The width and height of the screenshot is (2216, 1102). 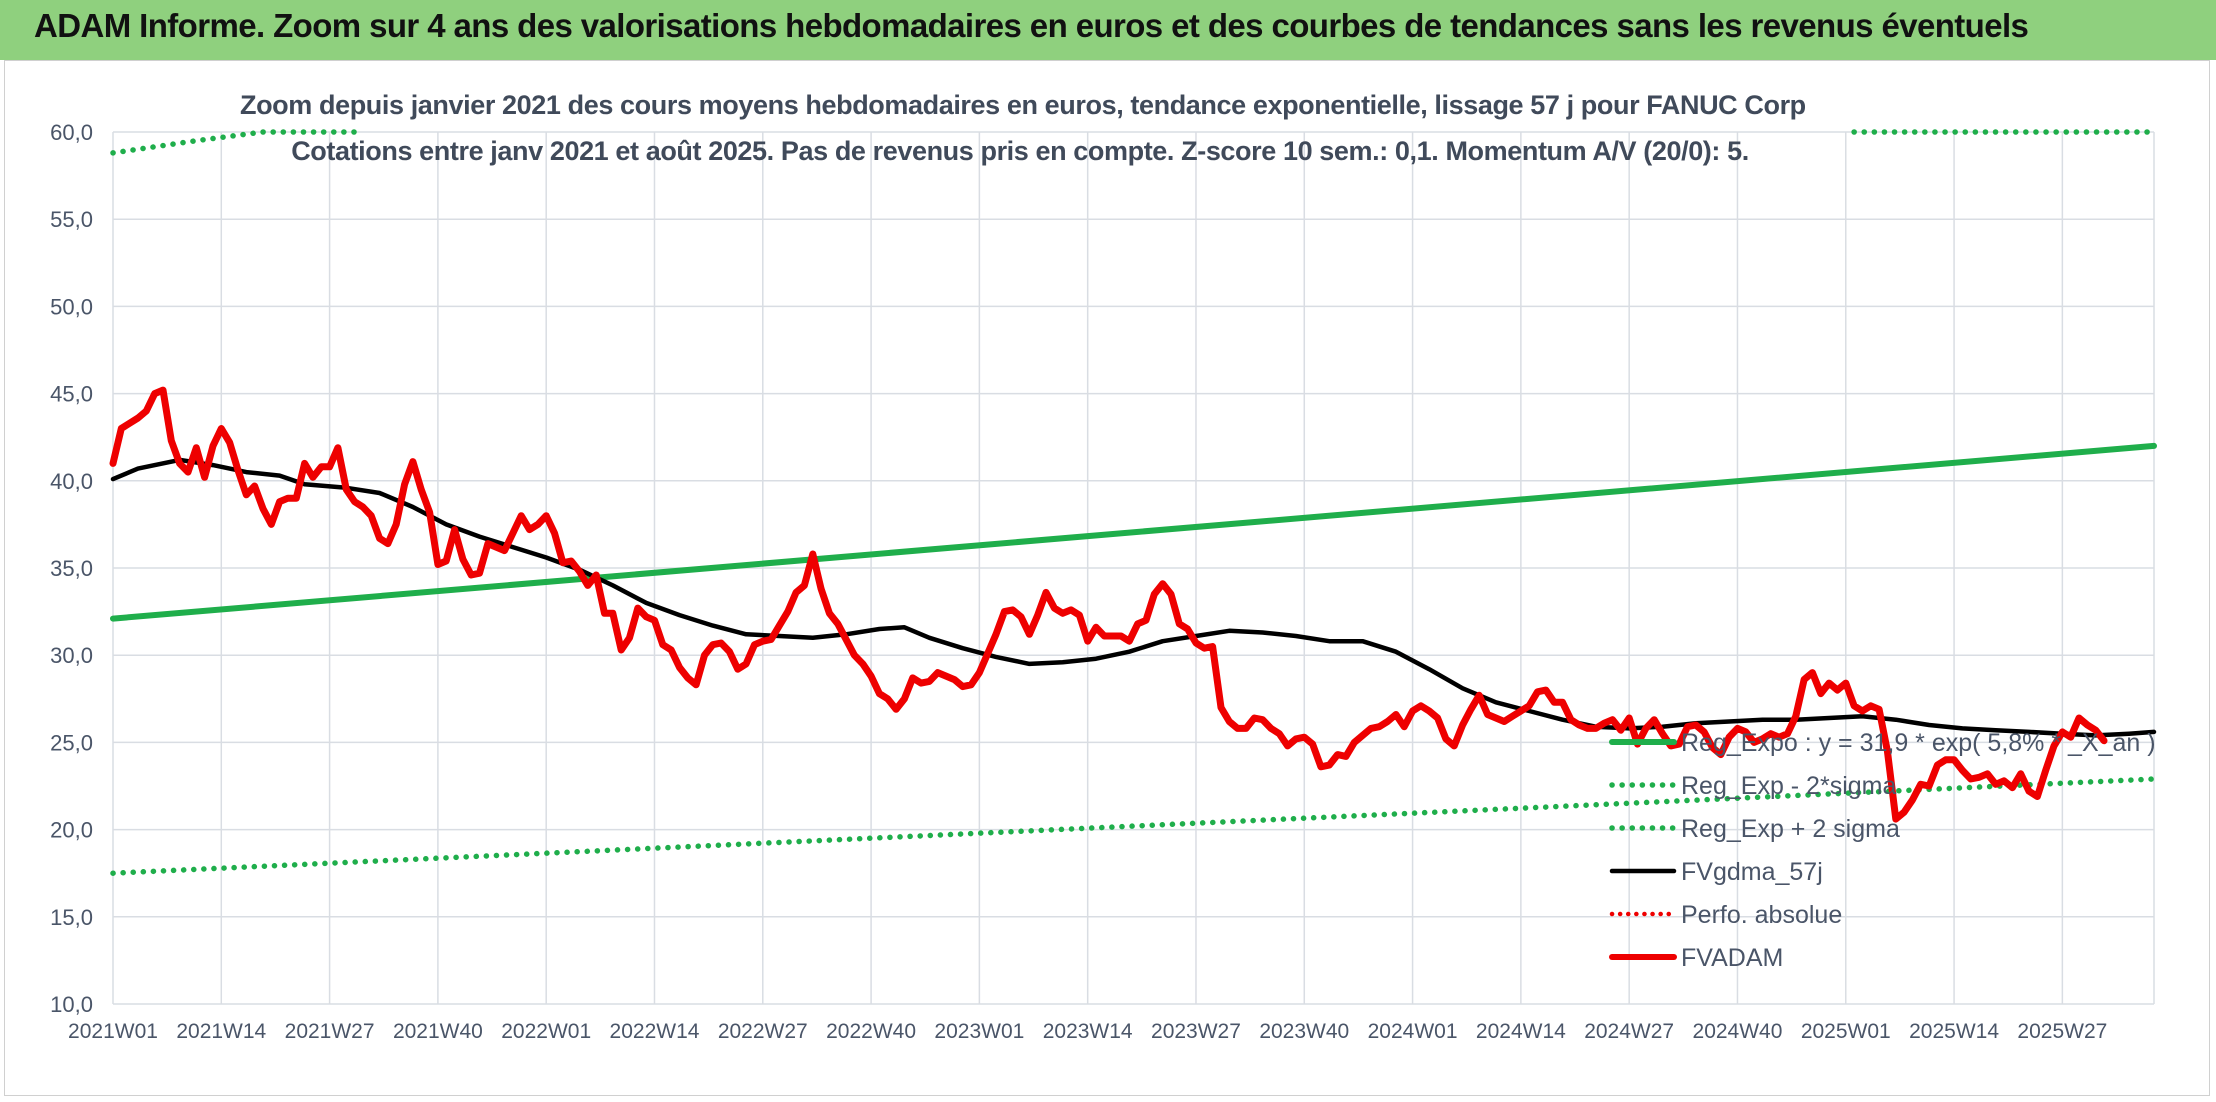 What do you see at coordinates (71, 306) in the screenshot?
I see `y-tick-label: 50,0` at bounding box center [71, 306].